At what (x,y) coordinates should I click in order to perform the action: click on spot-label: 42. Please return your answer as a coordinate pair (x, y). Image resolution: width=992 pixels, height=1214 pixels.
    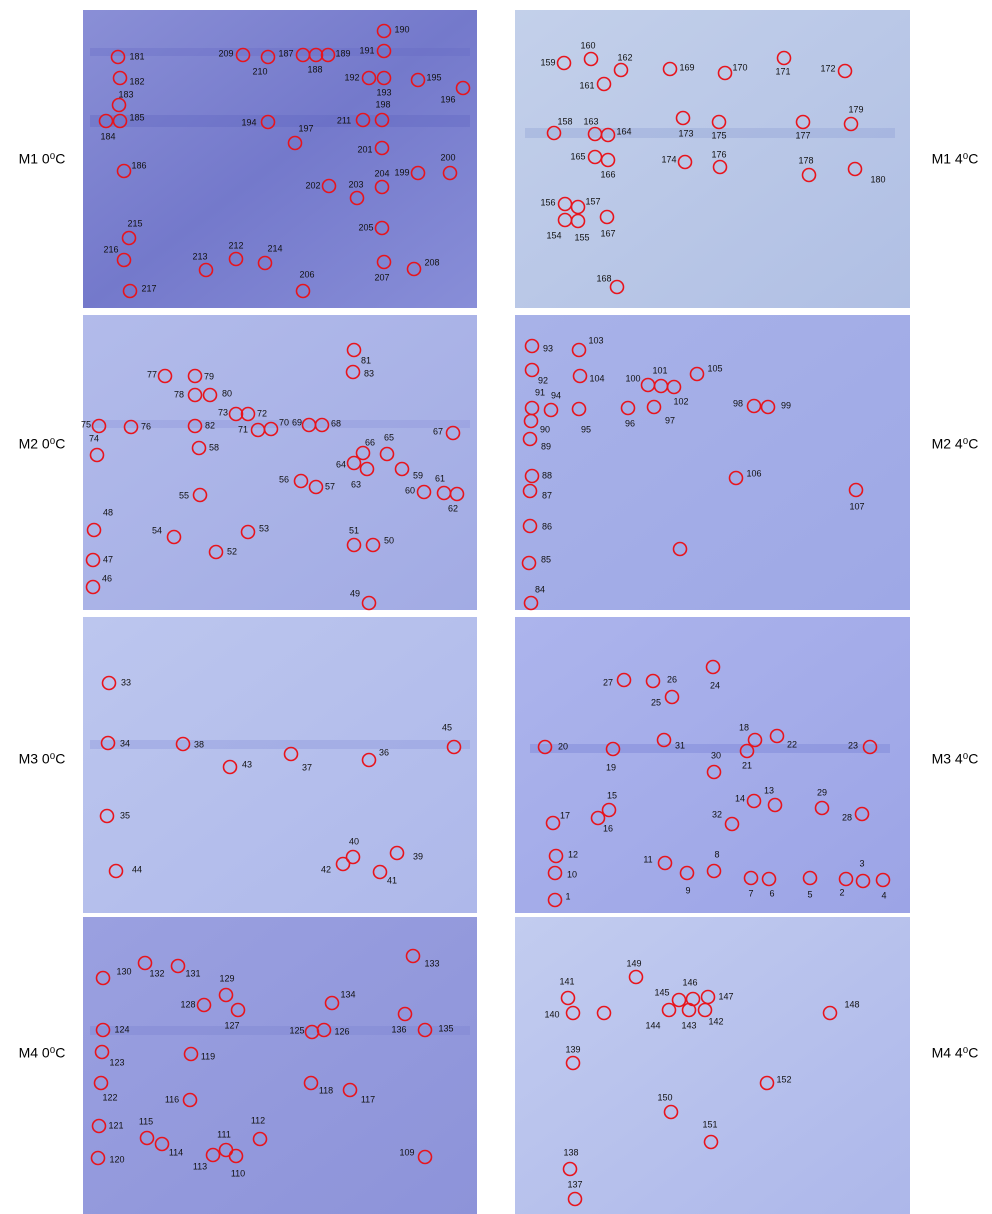
    Looking at the image, I should click on (326, 869).